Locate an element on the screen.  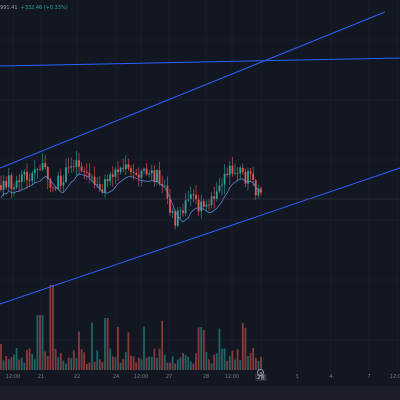
time-tick-label: 4 is located at coordinates (331, 377).